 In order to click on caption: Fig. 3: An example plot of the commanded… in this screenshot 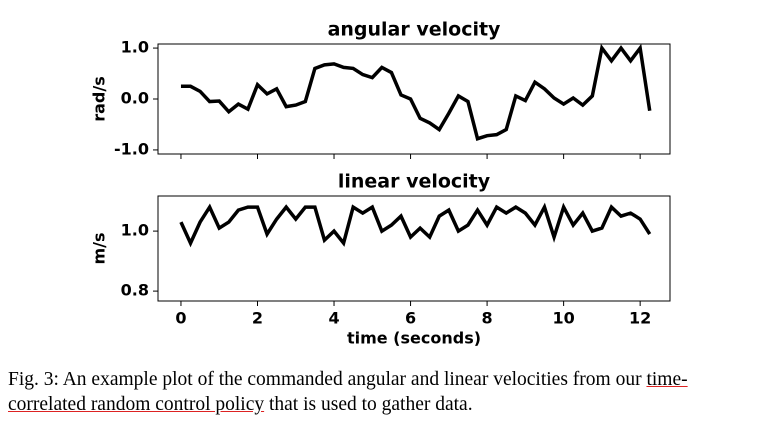, I will do `click(383, 392)`.